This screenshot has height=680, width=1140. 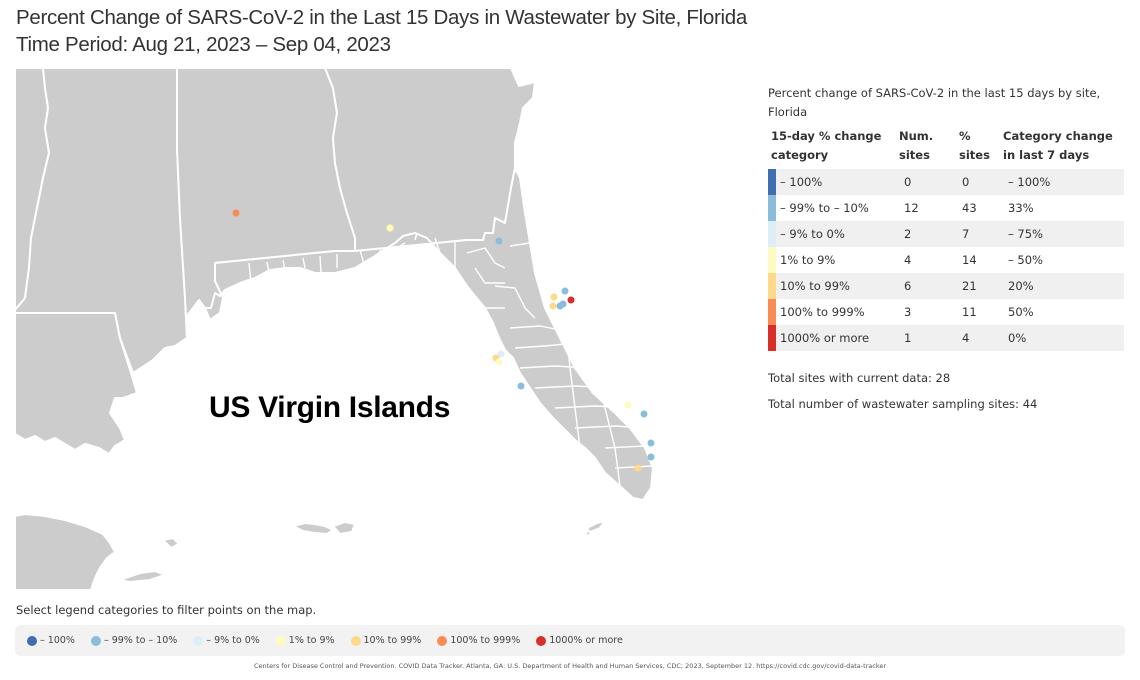 What do you see at coordinates (926, 234) in the screenshot?
I see `num-sites: 2` at bounding box center [926, 234].